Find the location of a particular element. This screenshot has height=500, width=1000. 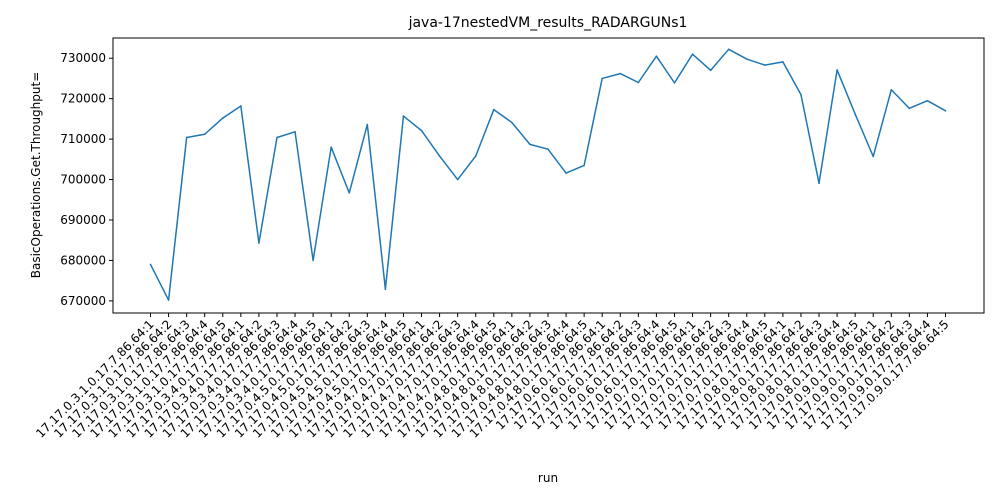

y-tick-label: 690000 is located at coordinates (83, 220).